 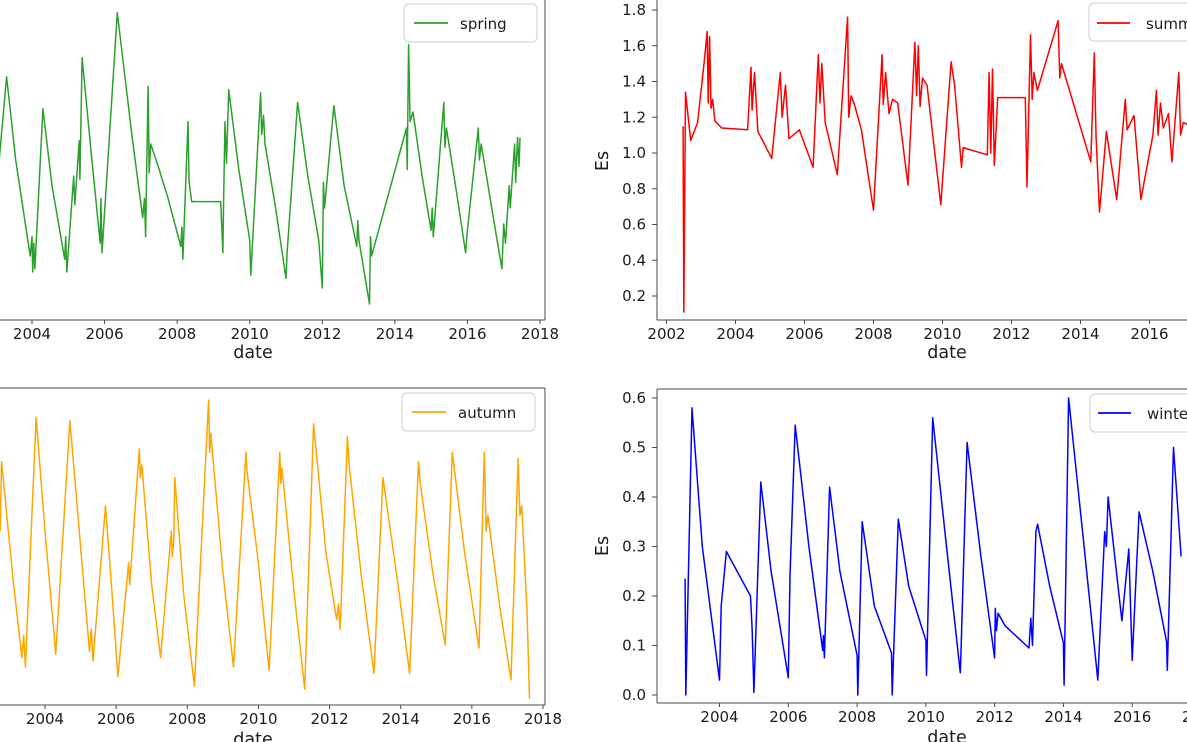 I want to click on autumn-x-tick-label: 2010, so click(x=258, y=719).